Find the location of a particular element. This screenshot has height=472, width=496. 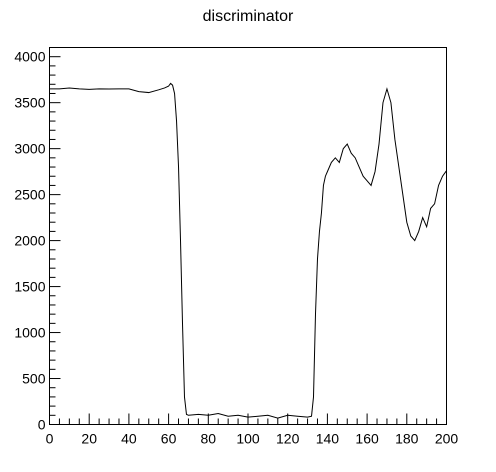

x-tick-label: 20 is located at coordinates (89, 439).